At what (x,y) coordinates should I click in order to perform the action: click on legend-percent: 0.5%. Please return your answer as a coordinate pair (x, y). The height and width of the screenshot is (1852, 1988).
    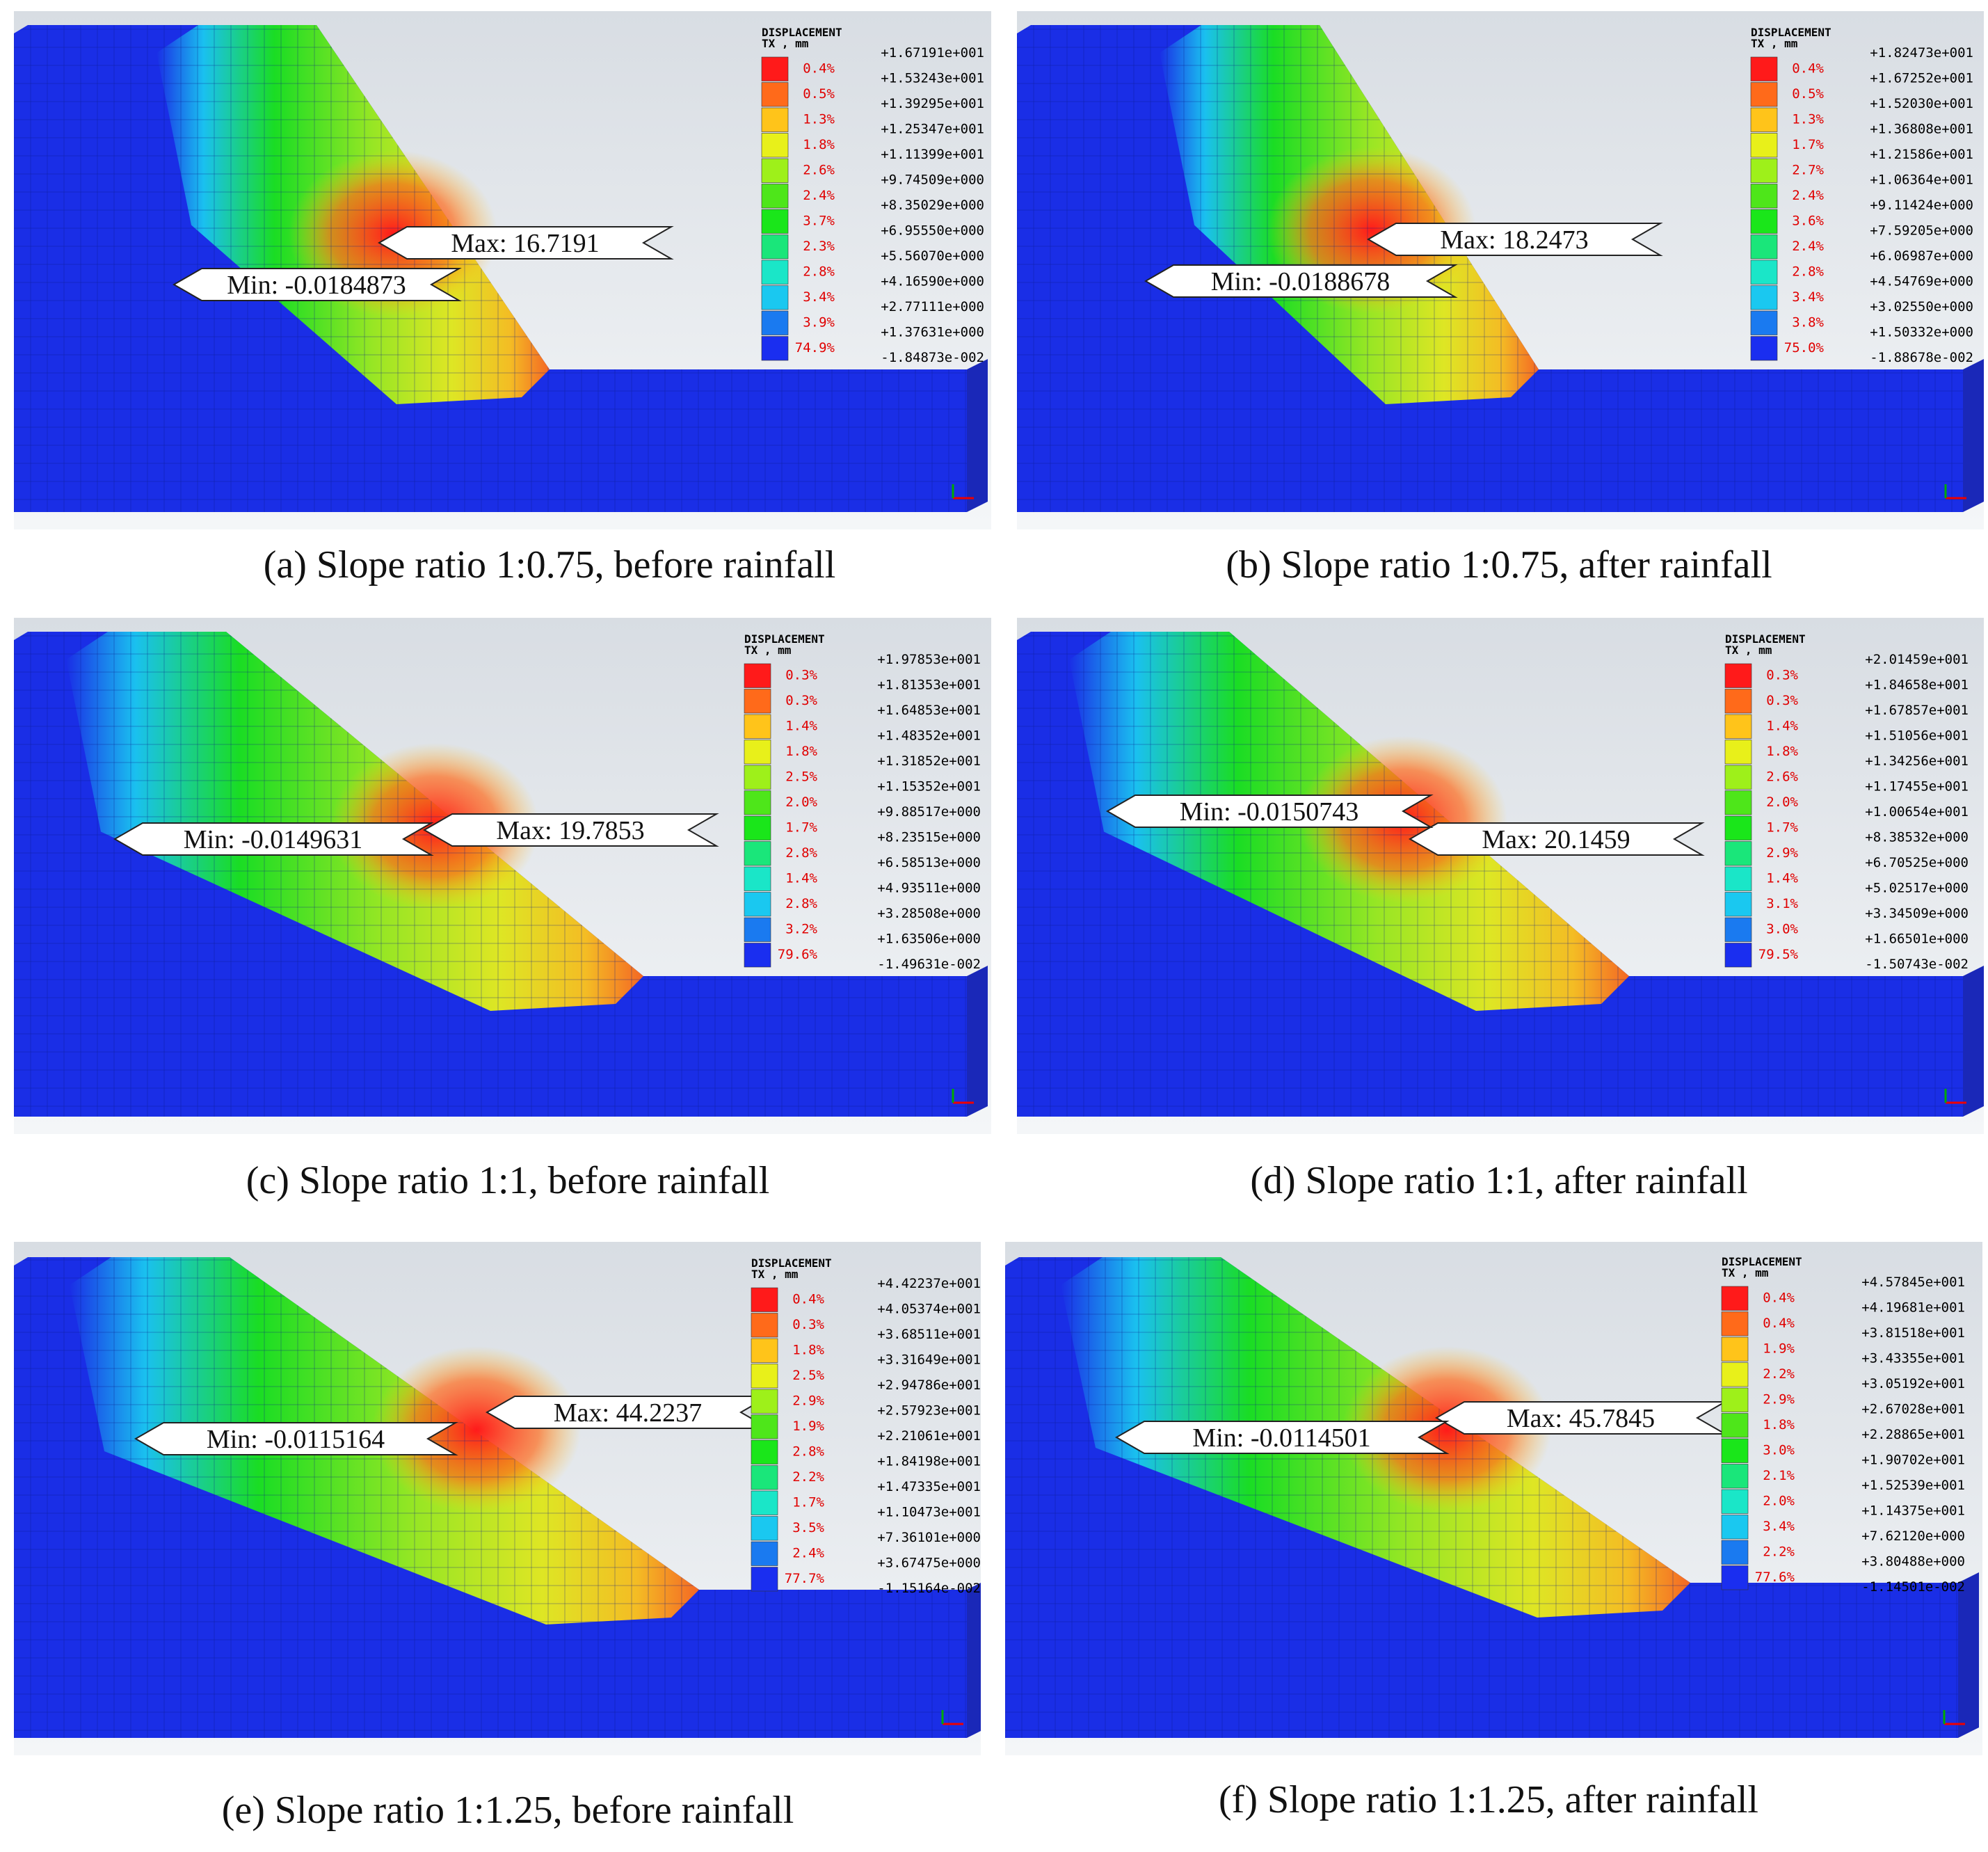
    Looking at the image, I should click on (819, 94).